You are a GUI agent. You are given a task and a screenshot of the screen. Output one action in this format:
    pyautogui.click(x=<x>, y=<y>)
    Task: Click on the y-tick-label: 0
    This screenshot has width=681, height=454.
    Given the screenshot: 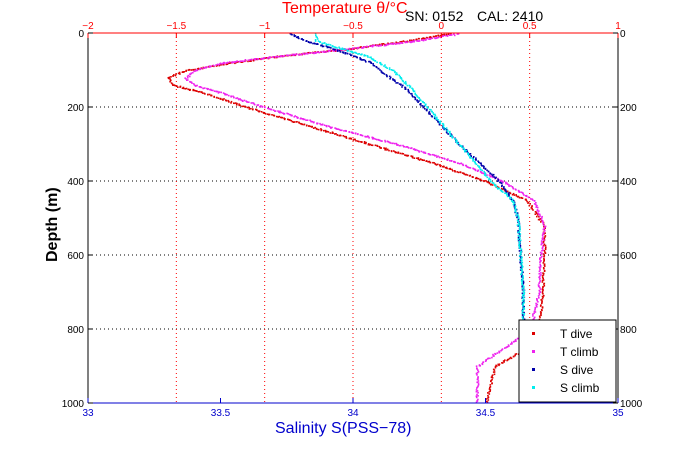 What is the action you would take?
    pyautogui.click(x=81, y=34)
    